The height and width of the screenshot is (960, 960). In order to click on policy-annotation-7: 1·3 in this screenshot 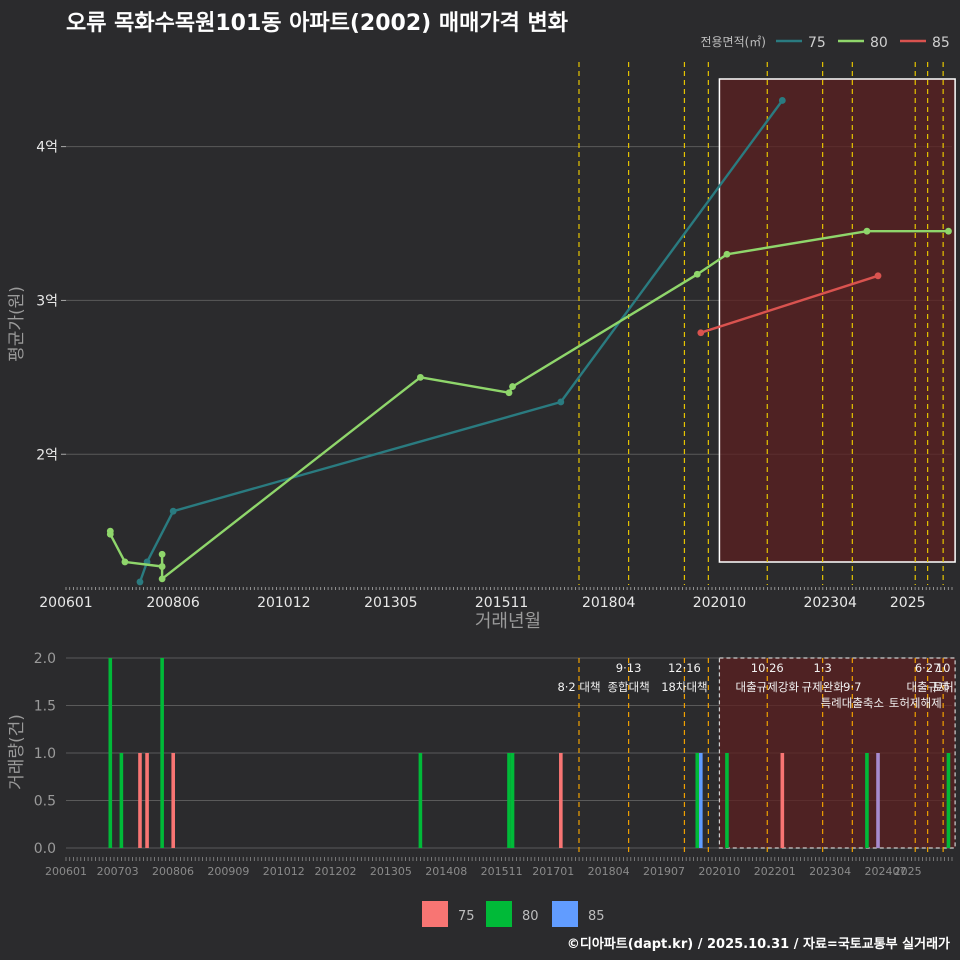, I will do `click(822, 668)`.